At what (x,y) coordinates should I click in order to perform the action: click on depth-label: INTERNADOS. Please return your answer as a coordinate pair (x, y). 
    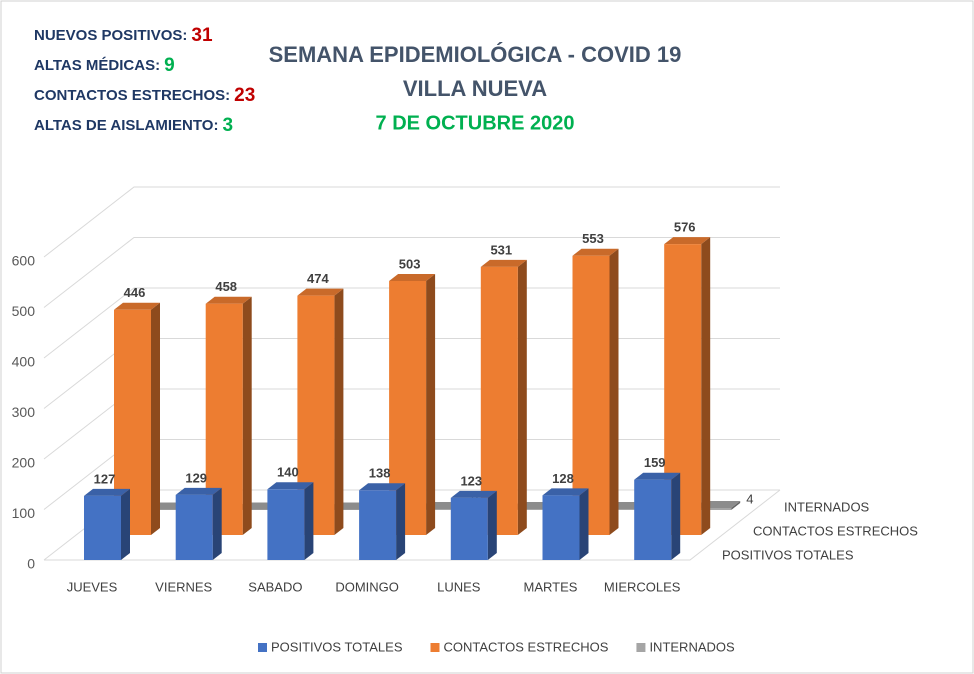
    Looking at the image, I should click on (827, 506).